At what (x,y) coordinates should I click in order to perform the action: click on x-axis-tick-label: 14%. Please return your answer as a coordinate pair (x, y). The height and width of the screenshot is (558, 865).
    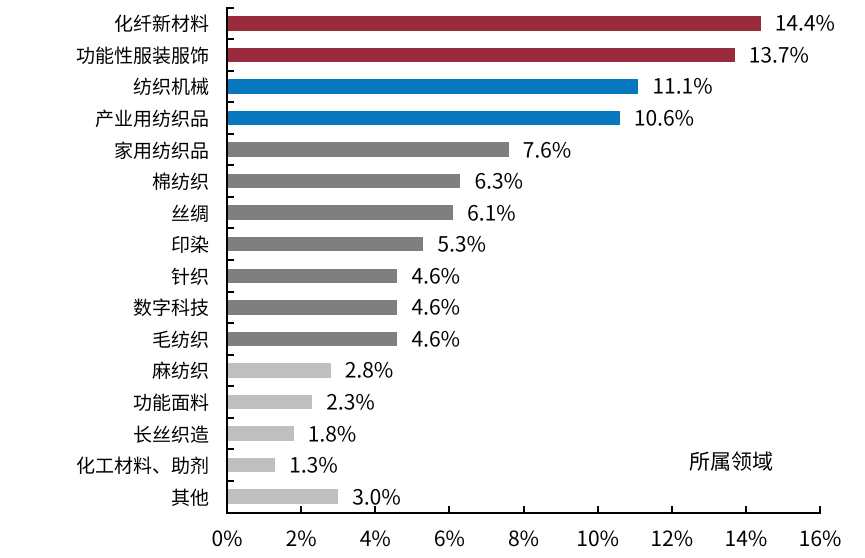
    Looking at the image, I should click on (746, 538).